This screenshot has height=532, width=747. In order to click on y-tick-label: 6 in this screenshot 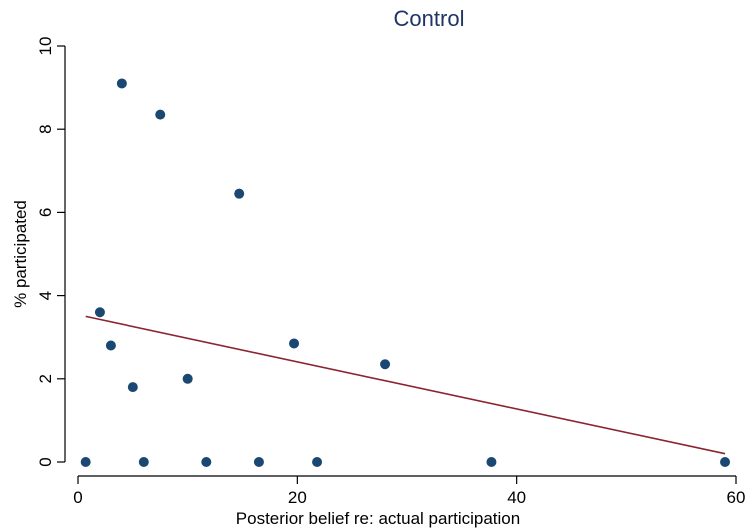, I will do `click(45, 212)`.